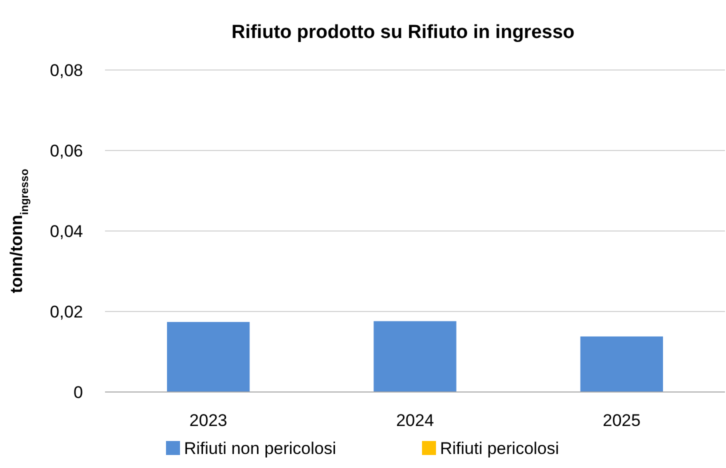 This screenshot has width=726, height=468. I want to click on x-tick-label: 2024, so click(415, 420).